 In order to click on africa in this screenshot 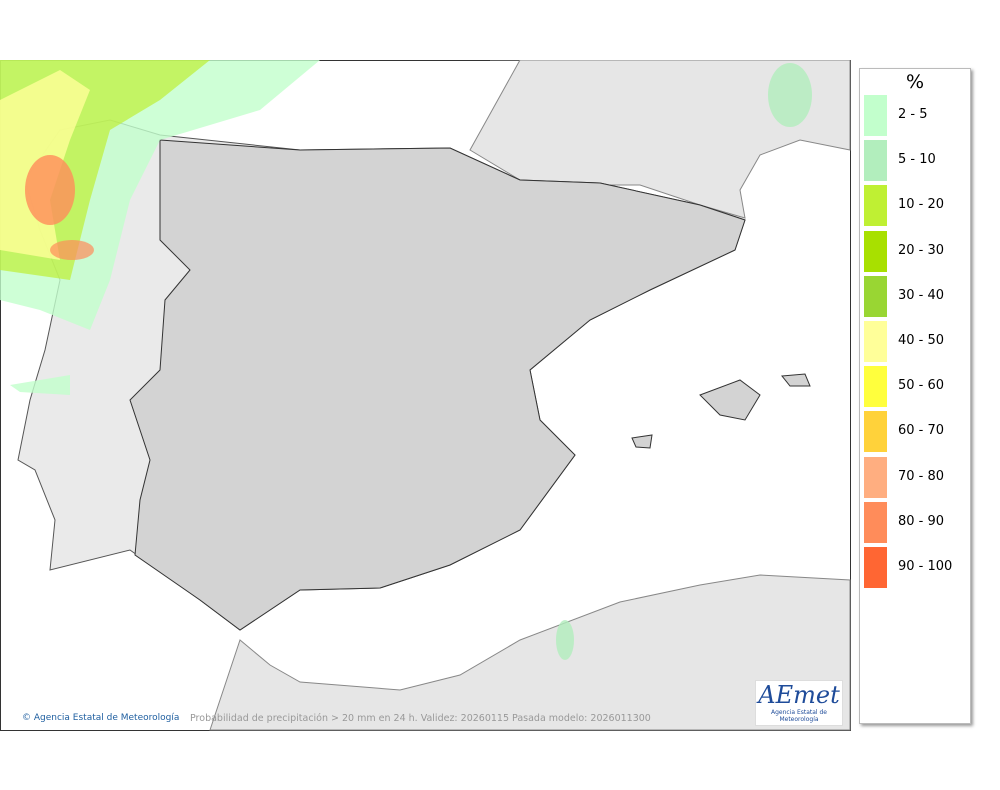, I will do `click(530, 652)`.